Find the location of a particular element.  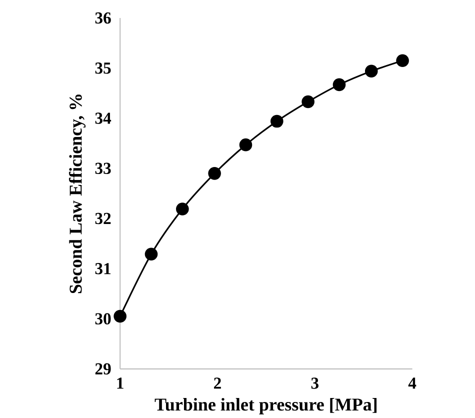

y-tick-label: 30 is located at coordinates (103, 318).